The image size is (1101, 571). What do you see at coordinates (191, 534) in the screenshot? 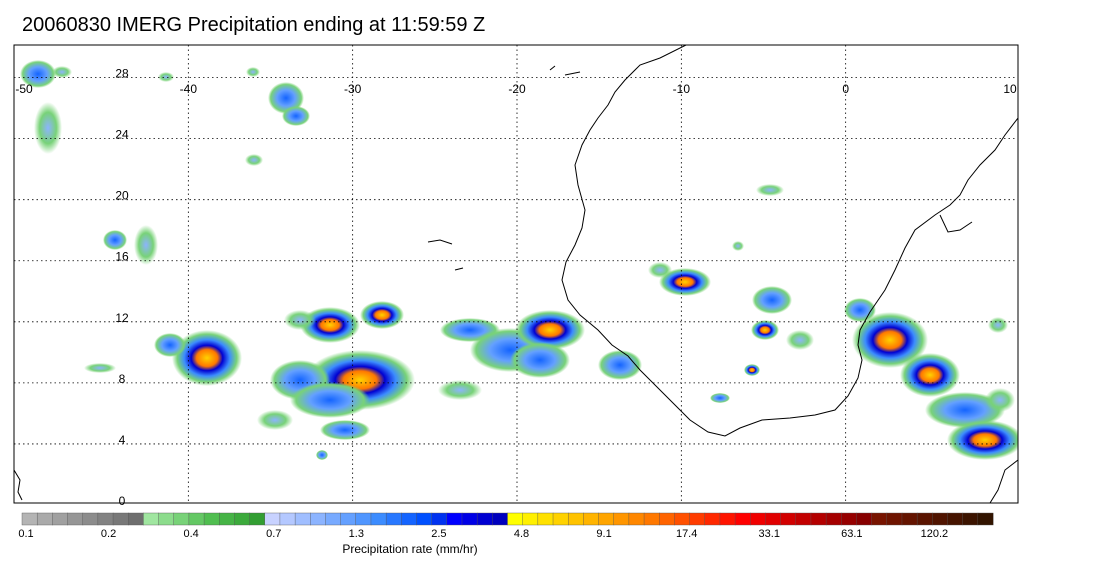
I see `colorbar-tick-label: 0.4` at bounding box center [191, 534].